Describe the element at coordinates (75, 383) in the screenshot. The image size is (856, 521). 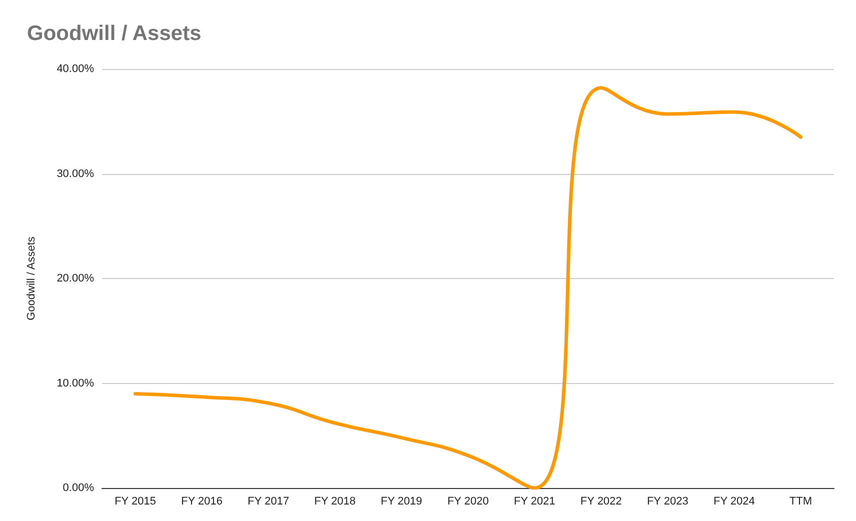
I see `y-tick-label: 10.00%` at that location.